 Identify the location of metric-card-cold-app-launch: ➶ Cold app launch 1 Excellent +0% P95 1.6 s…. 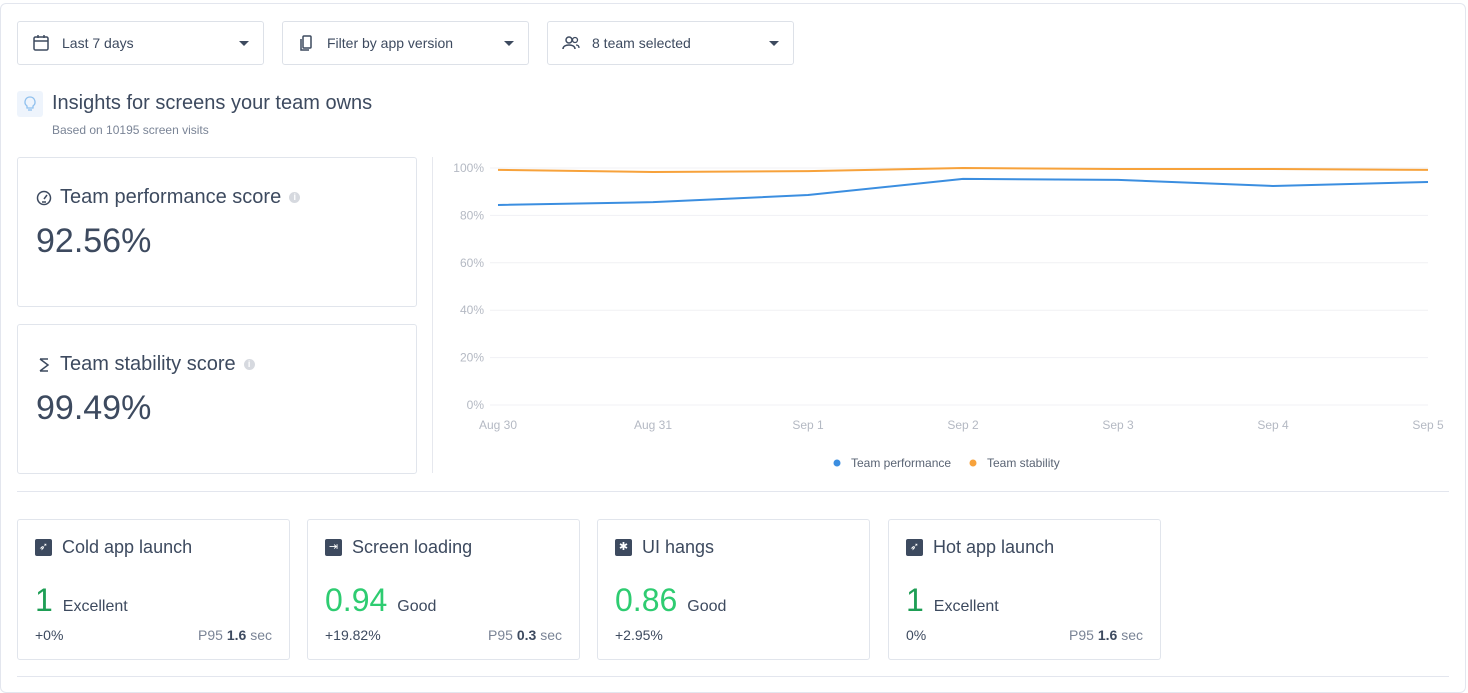
(153, 589).